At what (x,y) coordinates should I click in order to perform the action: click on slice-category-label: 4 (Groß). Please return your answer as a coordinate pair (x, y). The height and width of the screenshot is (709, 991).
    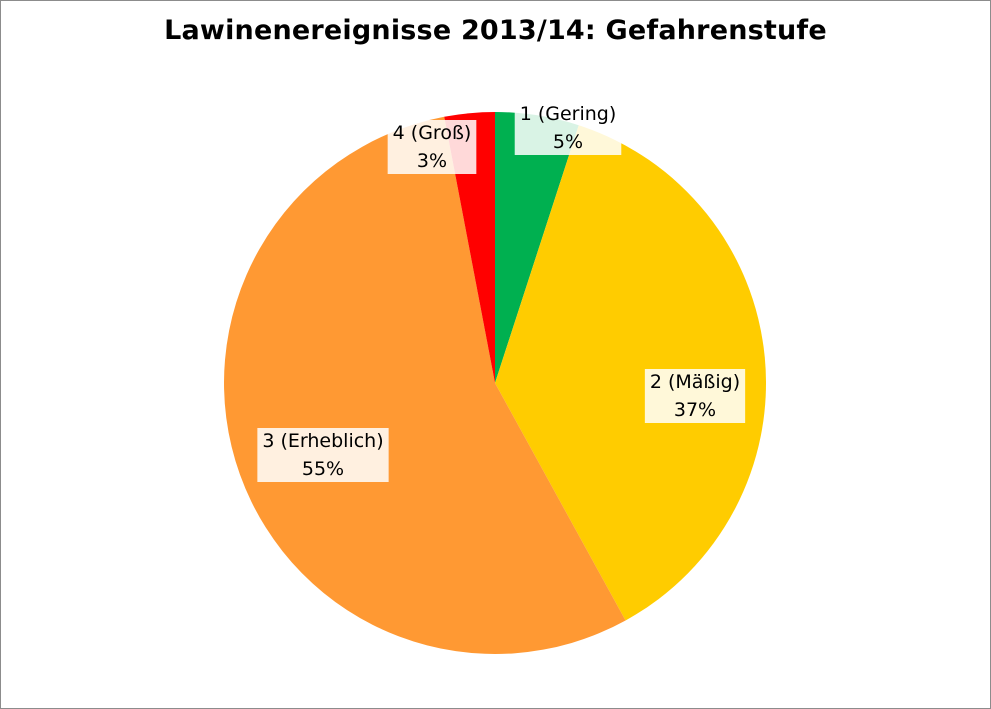
    Looking at the image, I should click on (432, 133).